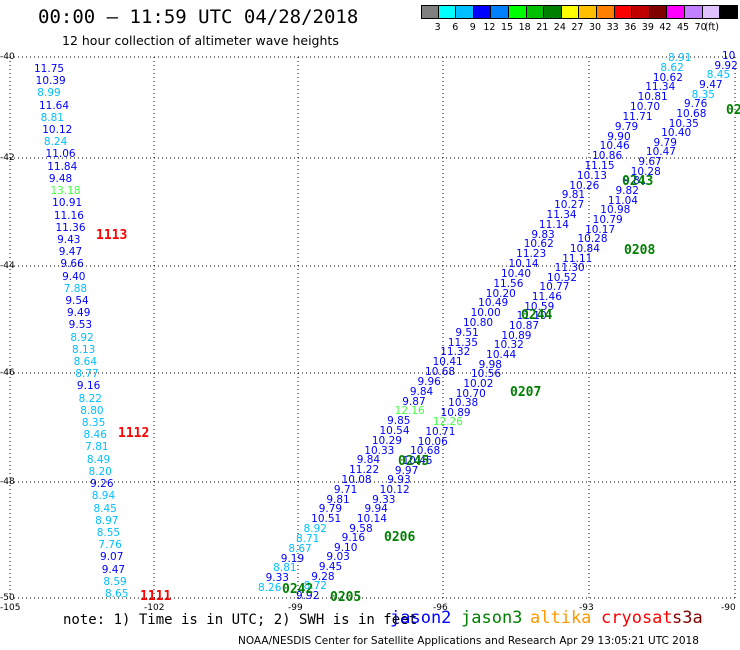  Describe the element at coordinates (507, 27) in the screenshot. I see `legend-label: 15` at that location.